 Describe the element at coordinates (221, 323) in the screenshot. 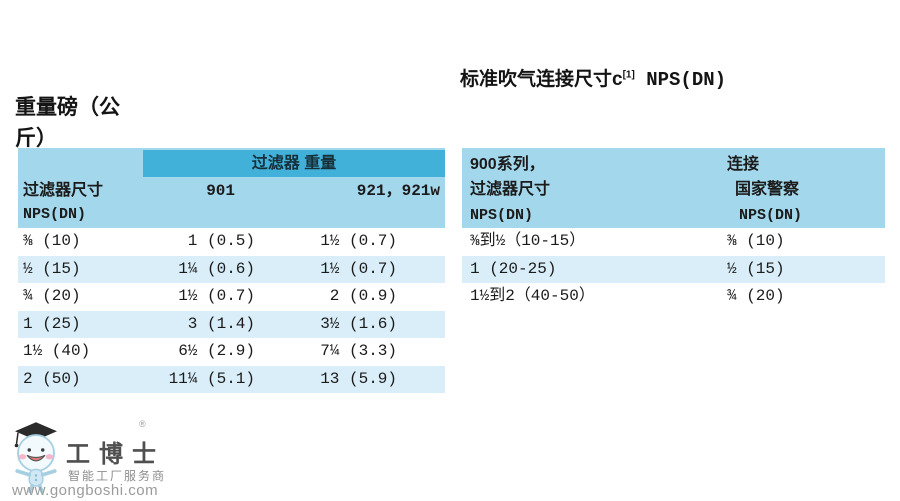

I see `cell-901: 3 (1.4)` at that location.